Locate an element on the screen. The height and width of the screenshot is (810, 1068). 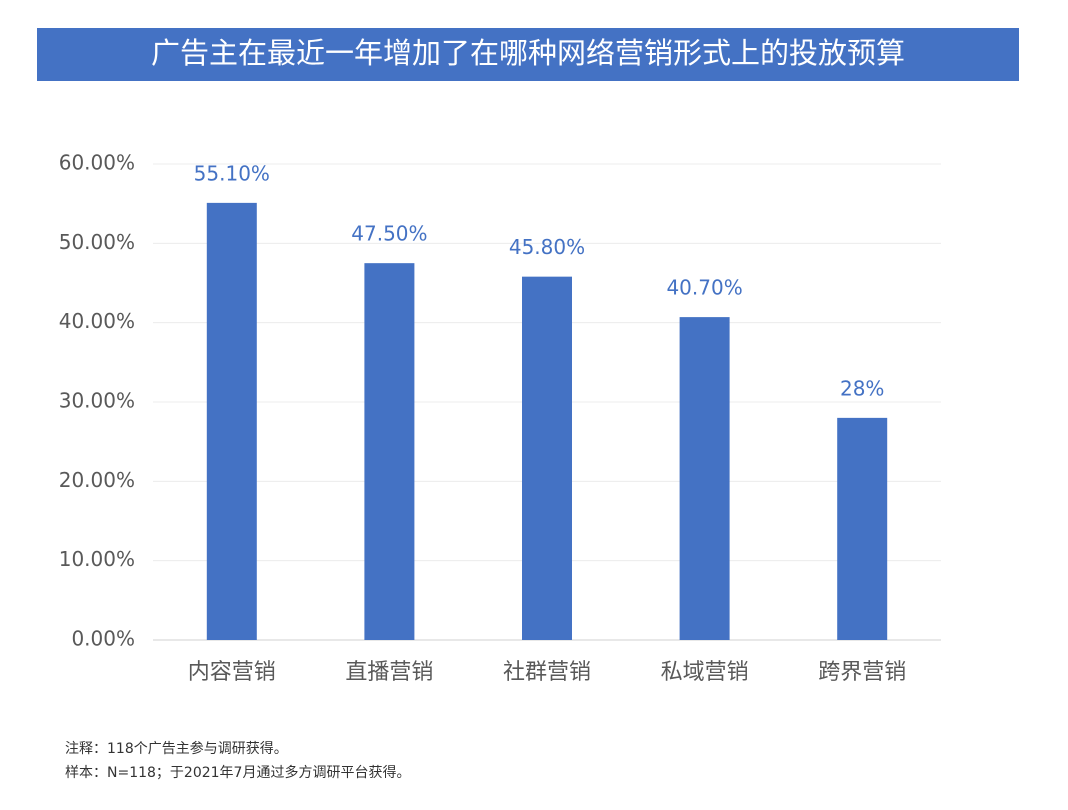
y-tick-label: 60.00% is located at coordinates (97, 163).